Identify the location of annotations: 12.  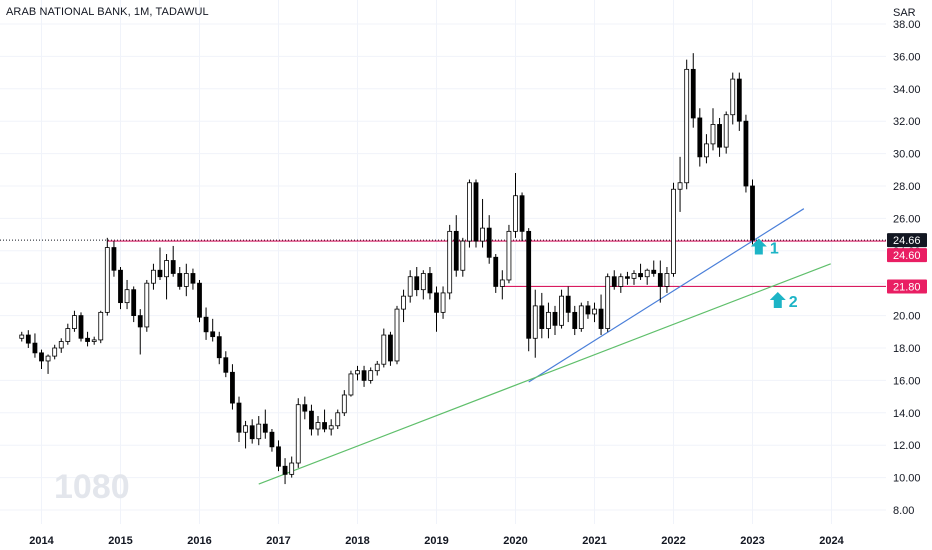
(774, 274).